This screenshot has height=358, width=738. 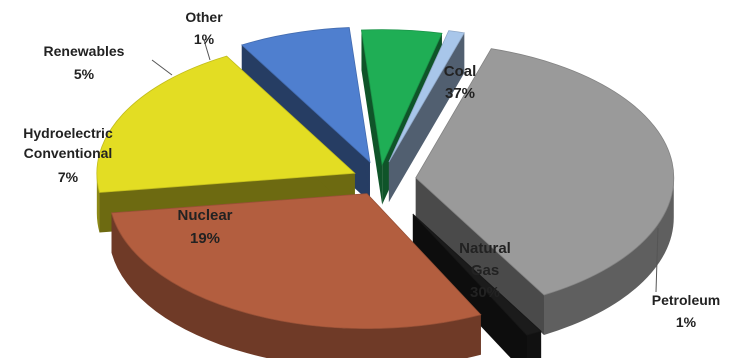 I want to click on slice-petroleum, so click(x=477, y=285).